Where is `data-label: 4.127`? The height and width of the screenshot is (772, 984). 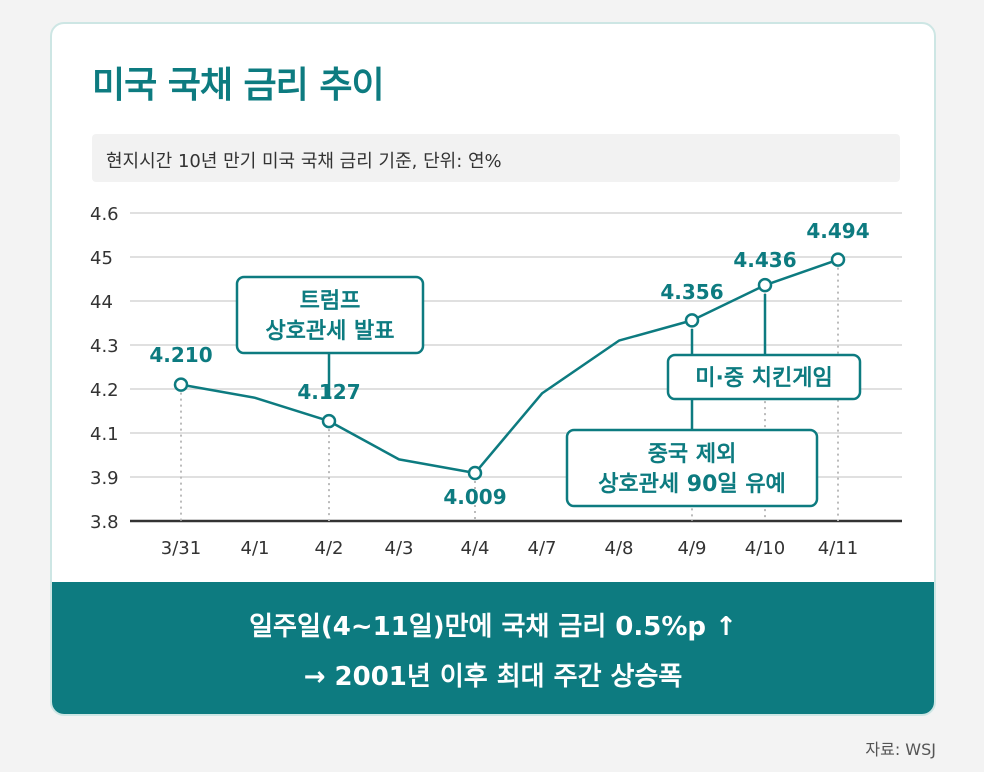
data-label: 4.127 is located at coordinates (328, 392).